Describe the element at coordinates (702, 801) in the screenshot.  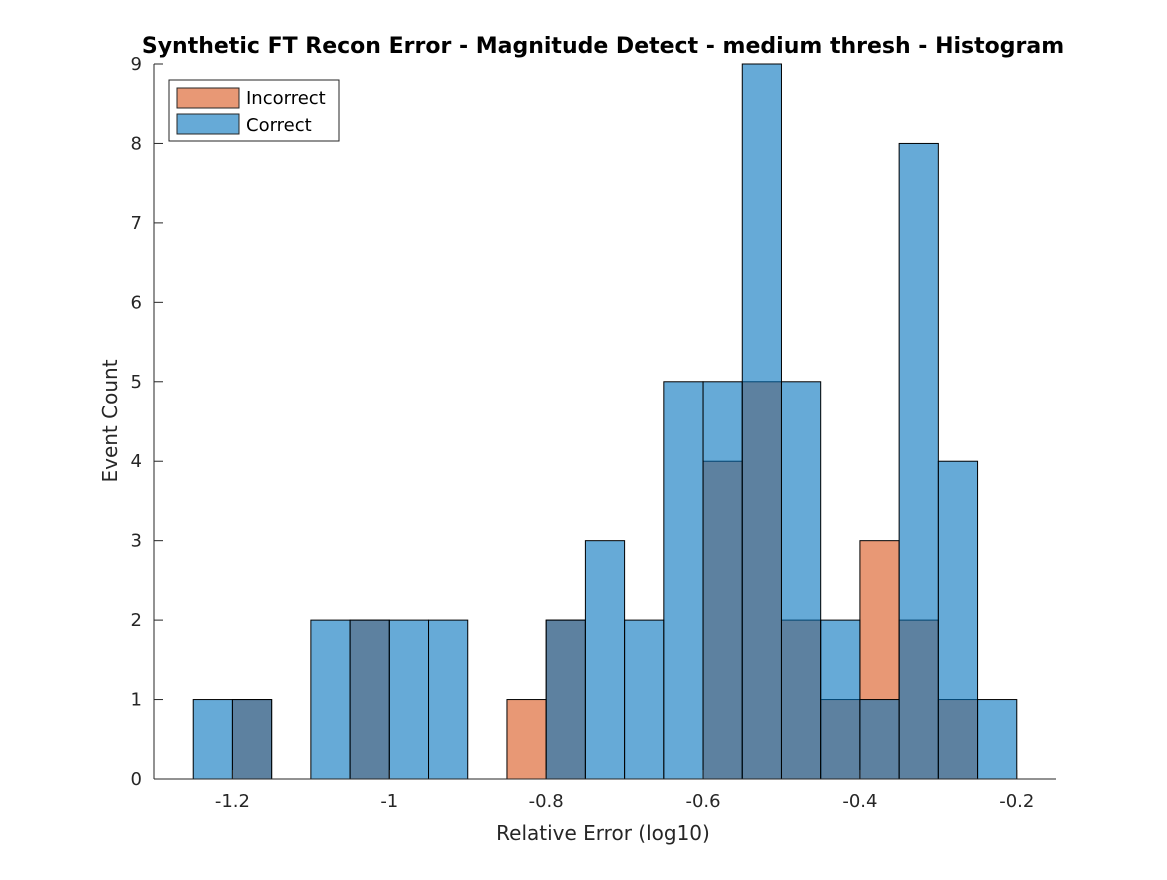
I see `x-tick-label: -0.6` at that location.